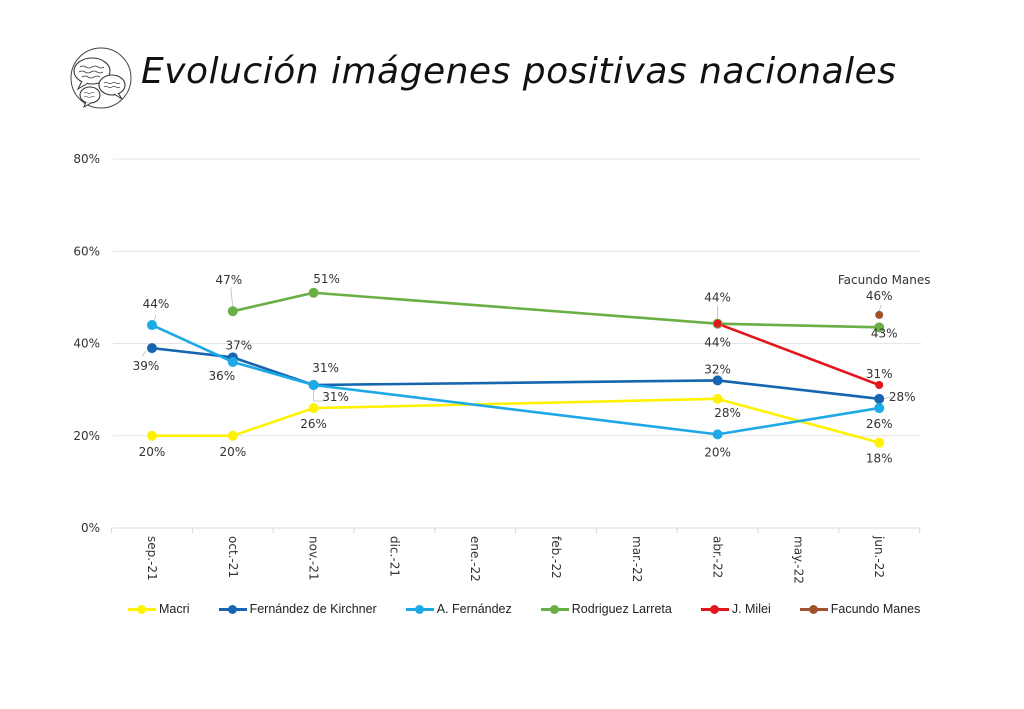 This screenshot has height=709, width=1024. I want to click on x-tick-label: dic.-21, so click(394, 556).